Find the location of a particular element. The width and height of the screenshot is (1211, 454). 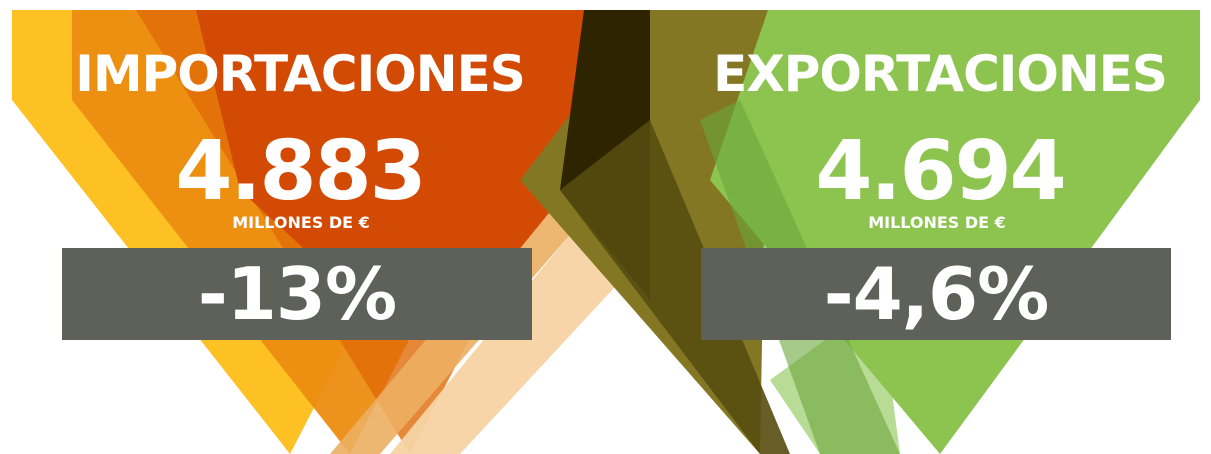

exports-value: 4.694 is located at coordinates (940, 171).